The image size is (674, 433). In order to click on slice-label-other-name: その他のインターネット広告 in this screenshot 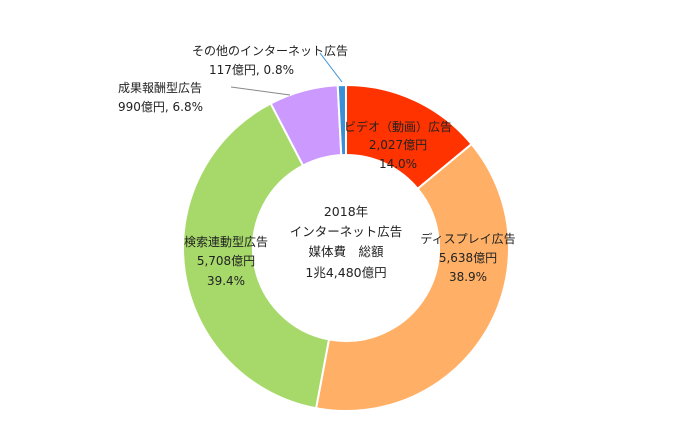, I will do `click(270, 51)`.